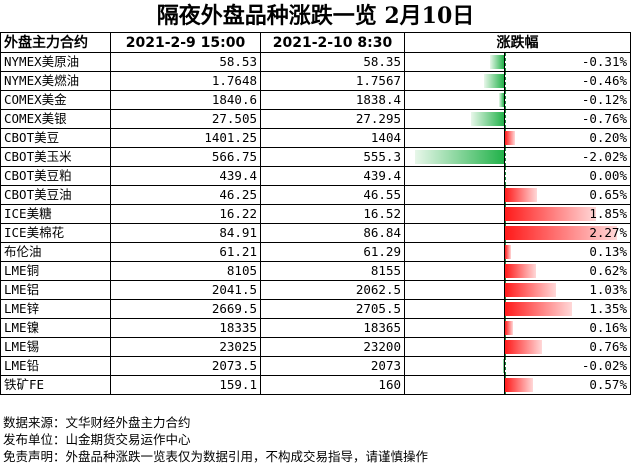 This screenshot has width=631, height=465. Describe the element at coordinates (55, 42) in the screenshot. I see `header-contract: 外盘主力合约` at that location.